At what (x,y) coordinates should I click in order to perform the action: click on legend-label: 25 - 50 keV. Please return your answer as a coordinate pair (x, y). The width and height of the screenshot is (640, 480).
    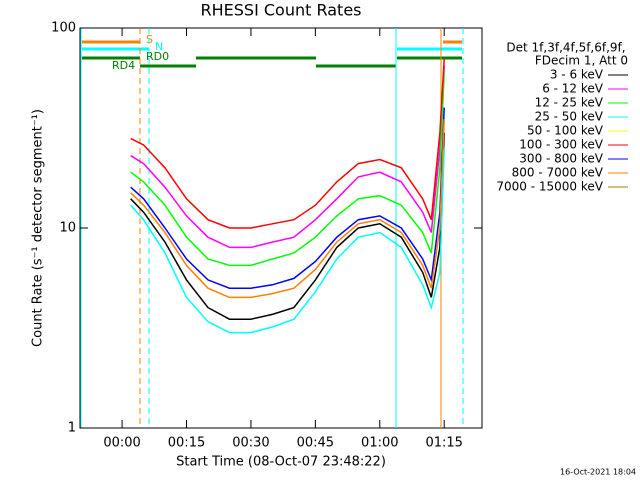
    Looking at the image, I should click on (569, 117).